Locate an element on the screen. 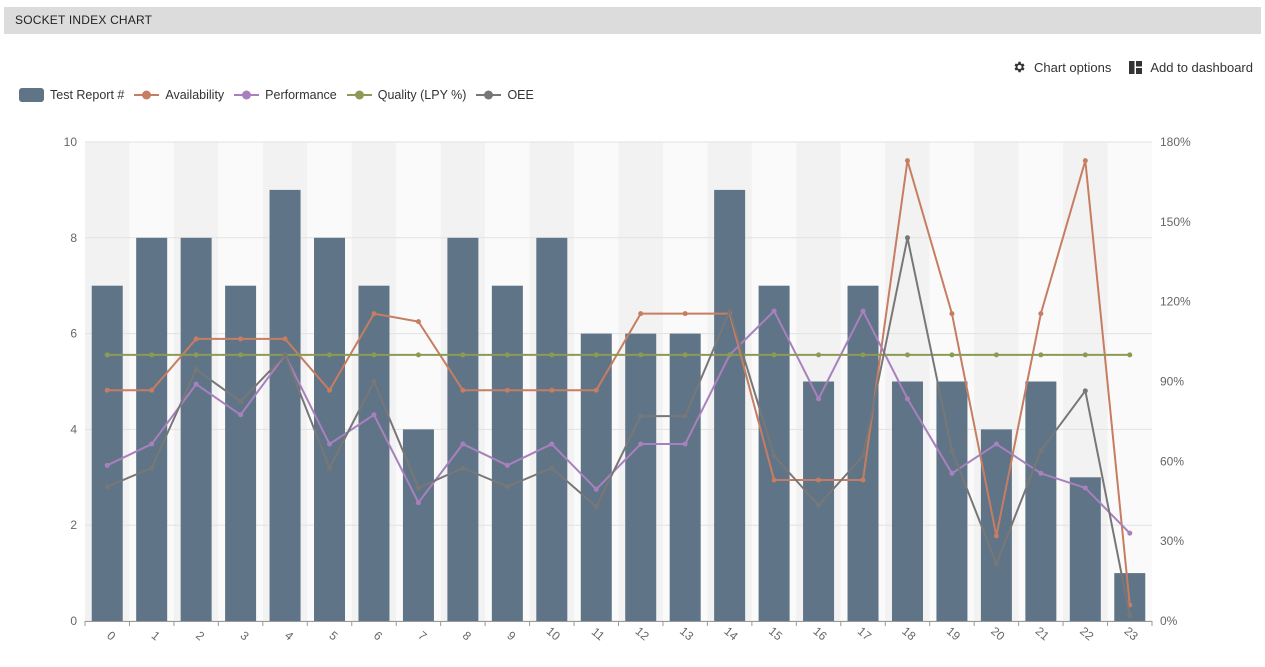 This screenshot has height=667, width=1265. add-to-dashboard-button: Add to dashboard is located at coordinates (1191, 67).